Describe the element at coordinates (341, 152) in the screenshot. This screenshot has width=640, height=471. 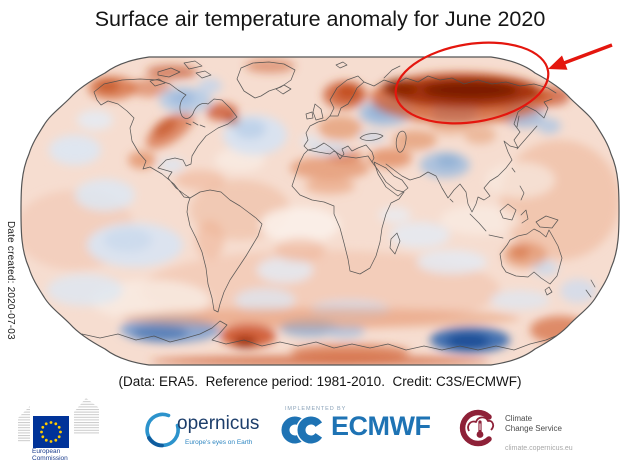
I see `mediterranean-coast` at that location.